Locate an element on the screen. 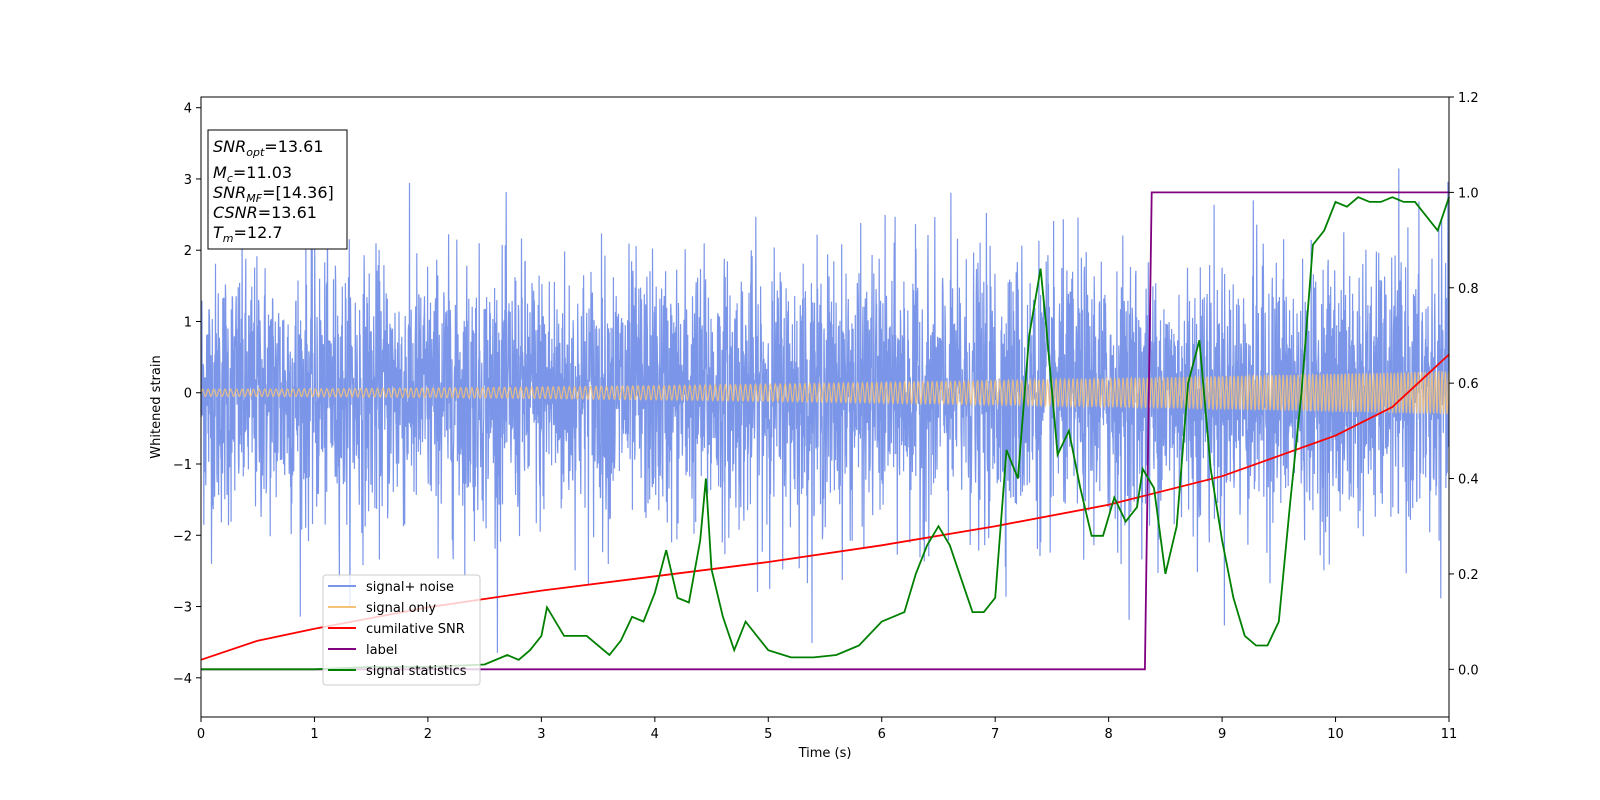  y2-tick-label: 0.8 is located at coordinates (1468, 289).